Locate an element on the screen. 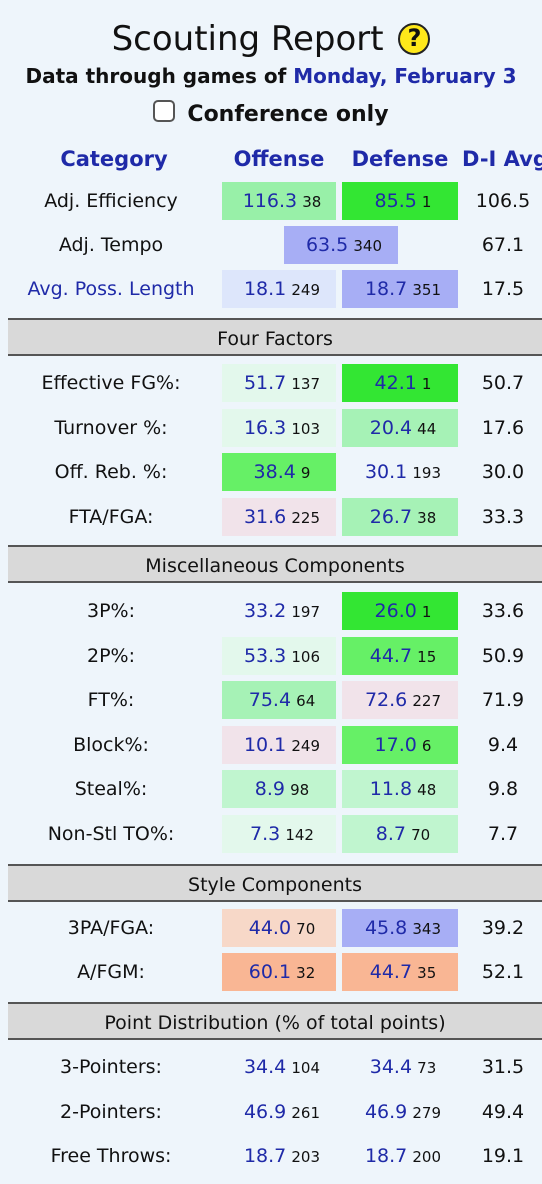  row-fta-fga: FTA/FGA: 31.6 225 26.7 38 33.3 is located at coordinates (271, 517).